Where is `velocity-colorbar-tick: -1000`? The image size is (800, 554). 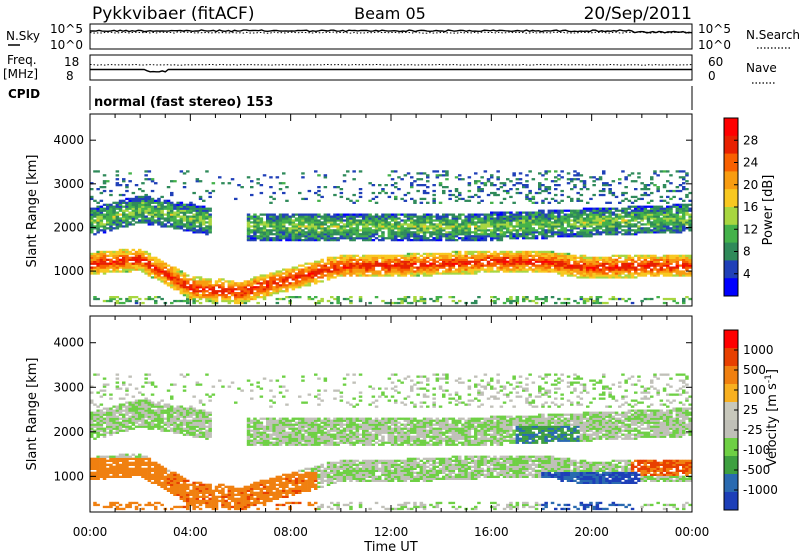
velocity-colorbar-tick: -1000 is located at coordinates (760, 490).